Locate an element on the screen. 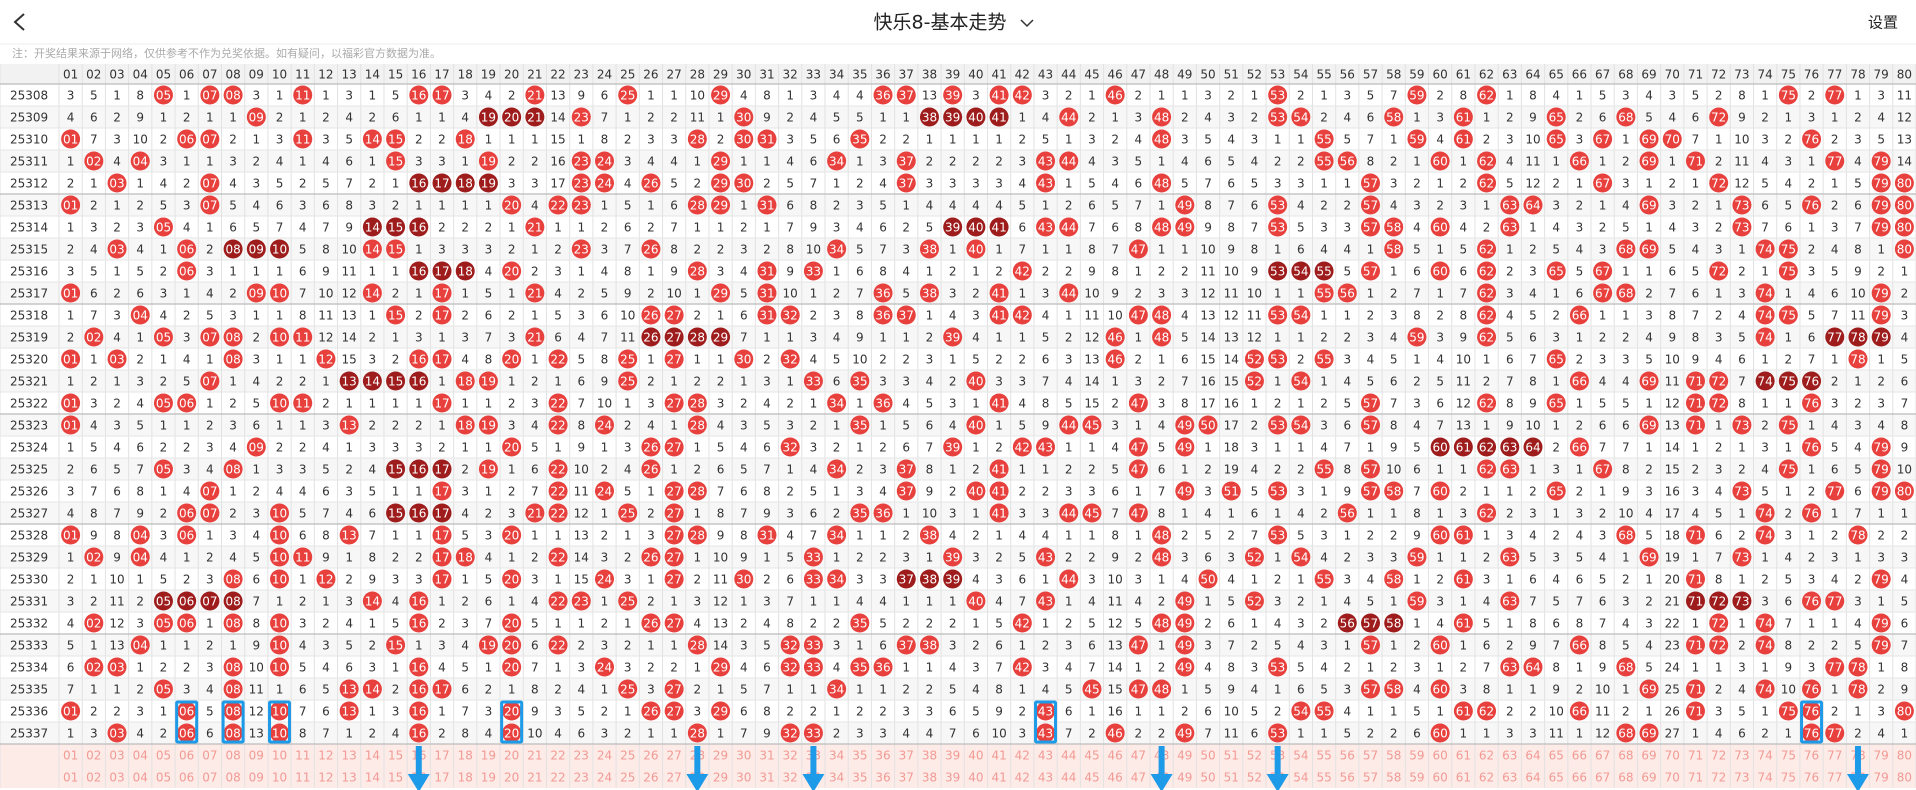 This screenshot has width=1916, height=790. hit-number: 44 is located at coordinates (1068, 118).